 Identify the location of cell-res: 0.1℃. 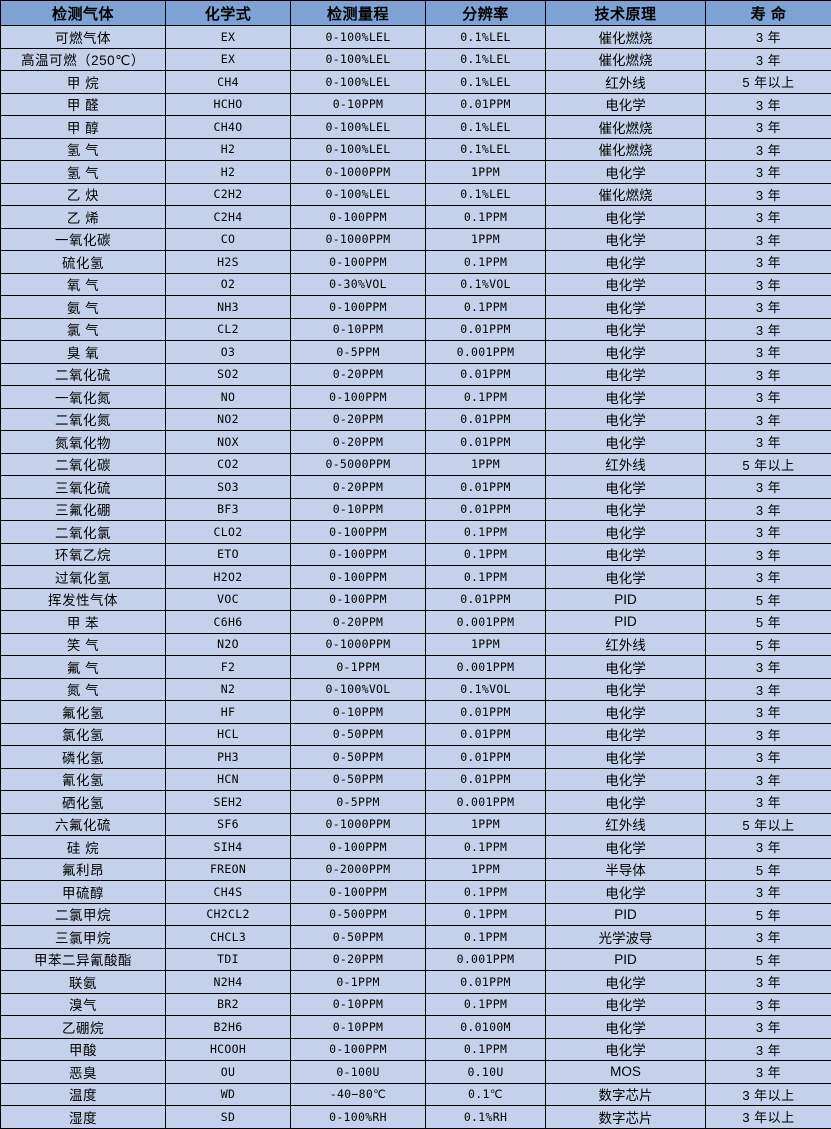
(486, 1094).